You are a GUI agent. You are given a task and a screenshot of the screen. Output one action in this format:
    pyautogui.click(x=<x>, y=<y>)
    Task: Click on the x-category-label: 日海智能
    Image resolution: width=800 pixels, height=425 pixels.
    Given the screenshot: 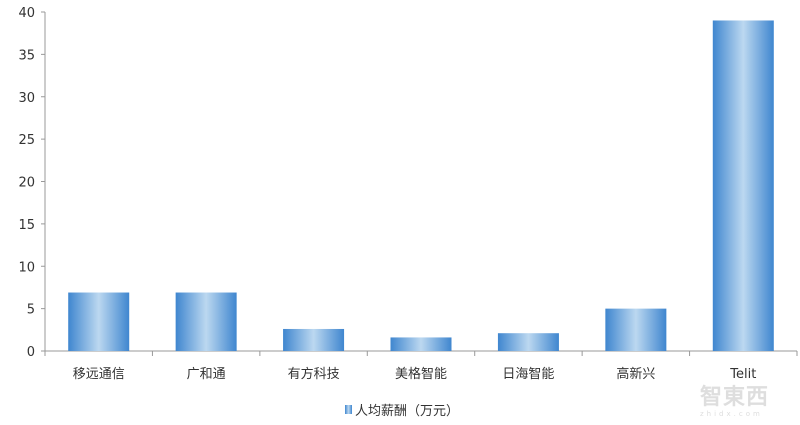 What is the action you would take?
    pyautogui.click(x=528, y=374)
    